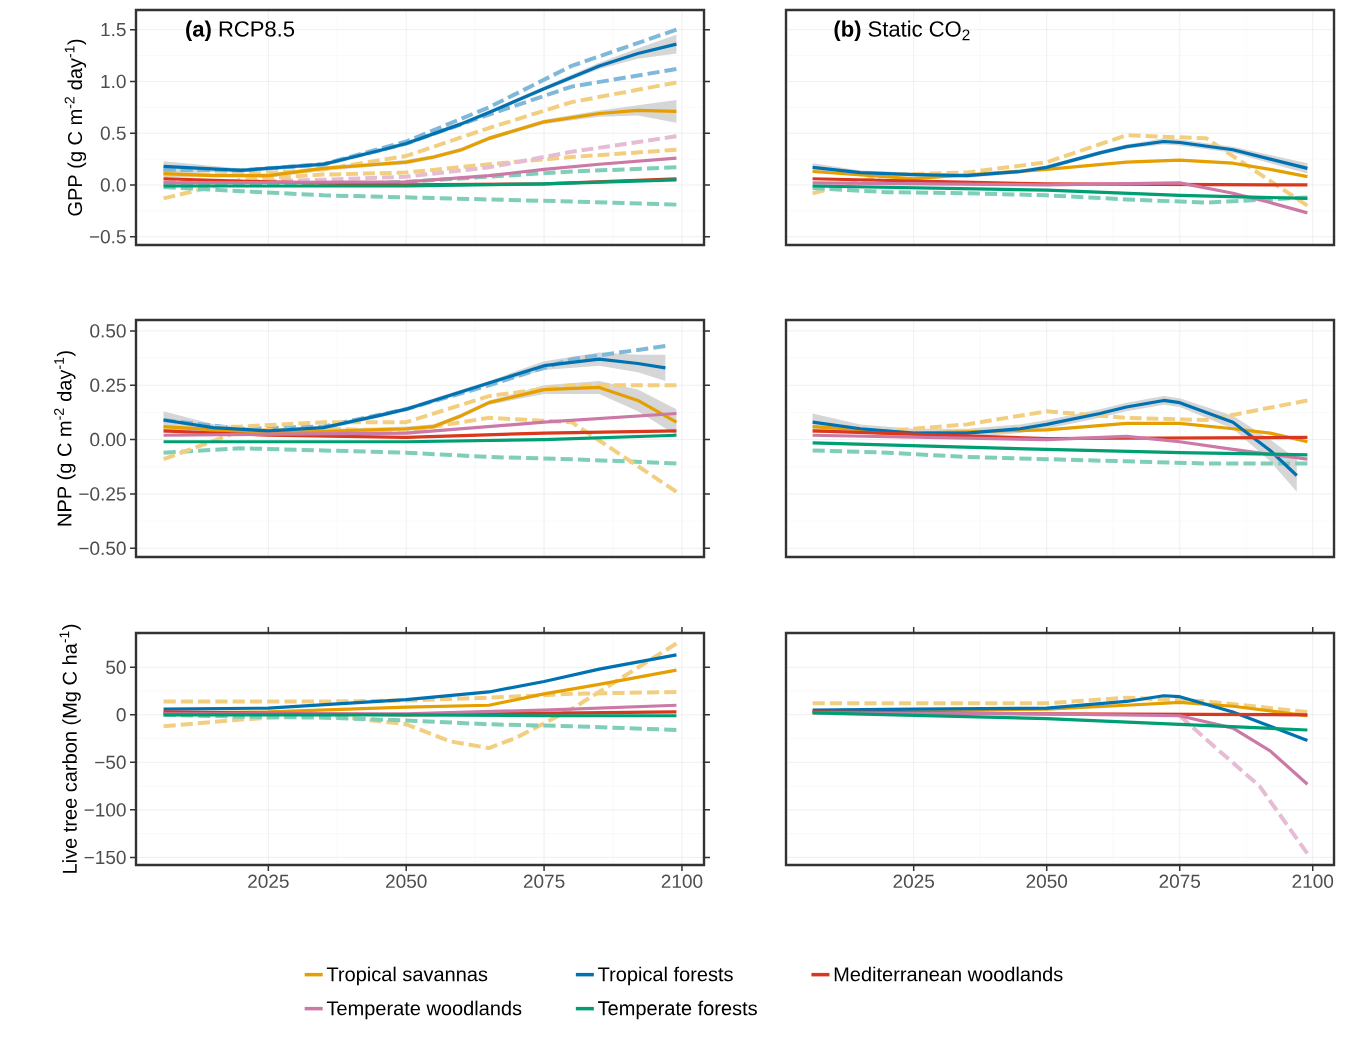 The height and width of the screenshot is (1055, 1349). What do you see at coordinates (70, 748) in the screenshot?
I see `y-axis-title: Live tree carbon (Mg C ha$^{-1}$)` at bounding box center [70, 748].